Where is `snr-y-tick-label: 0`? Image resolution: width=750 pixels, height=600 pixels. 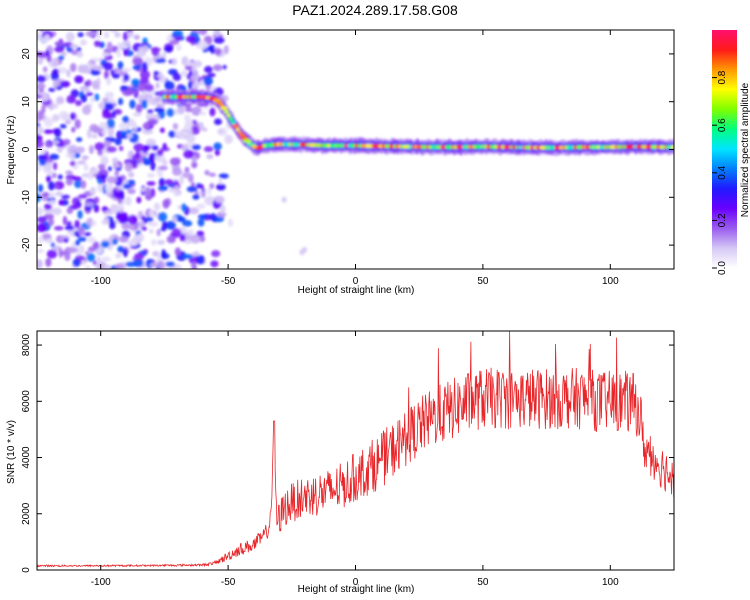
snr-y-tick-label: 0 is located at coordinates (26, 570).